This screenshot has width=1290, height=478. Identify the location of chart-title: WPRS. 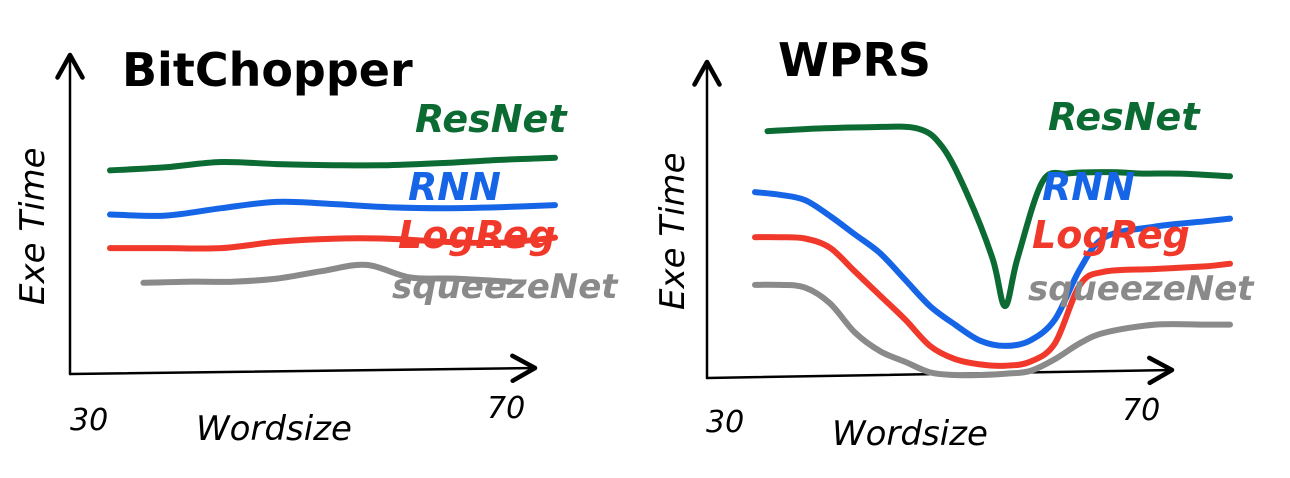
(854, 60).